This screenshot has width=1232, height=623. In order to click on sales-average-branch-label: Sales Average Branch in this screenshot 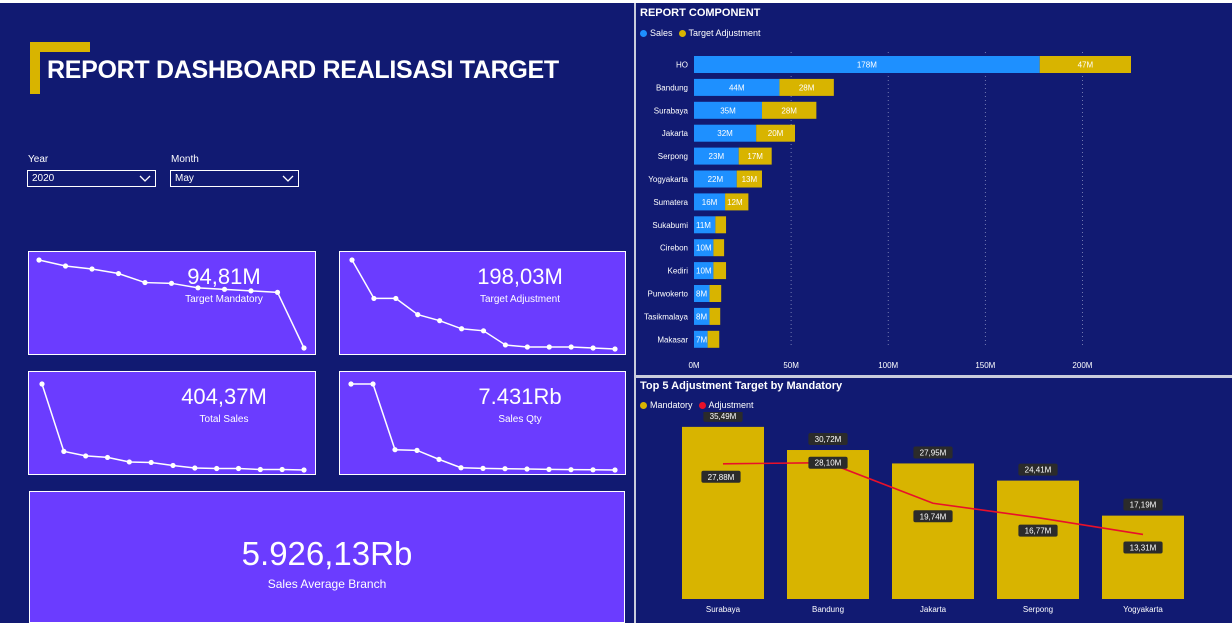, I will do `click(327, 584)`.